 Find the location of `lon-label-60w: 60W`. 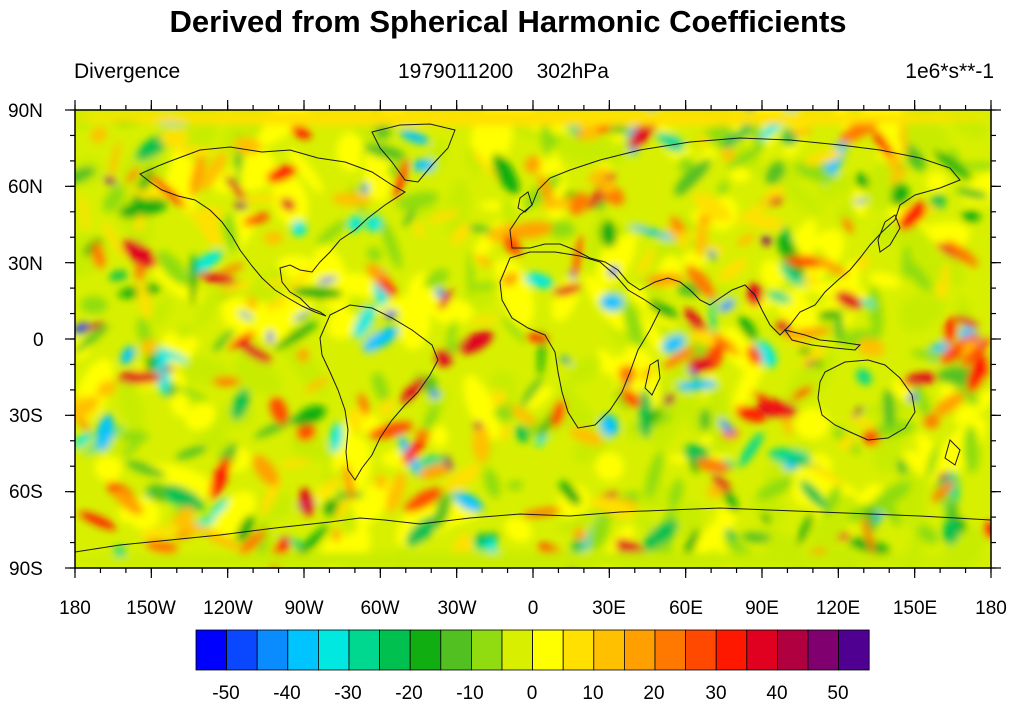

lon-label-60w: 60W is located at coordinates (379, 608).